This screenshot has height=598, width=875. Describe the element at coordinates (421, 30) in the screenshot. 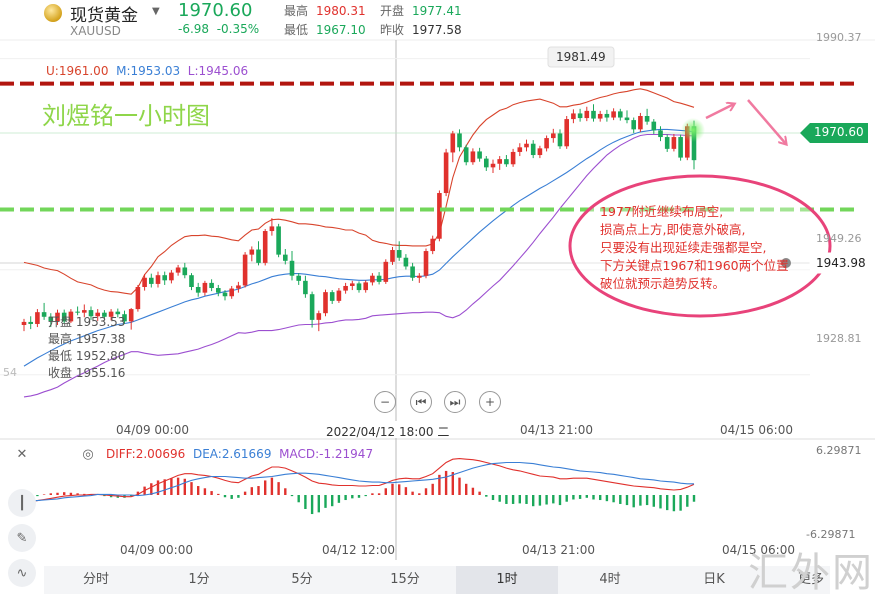

I see `prev-close-stat: 昨收 1977.58` at that location.